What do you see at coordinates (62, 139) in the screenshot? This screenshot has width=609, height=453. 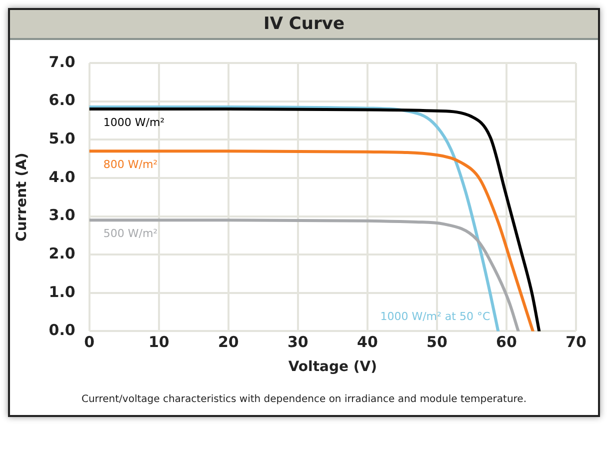 I see `y-tick-label: 5.0` at bounding box center [62, 139].